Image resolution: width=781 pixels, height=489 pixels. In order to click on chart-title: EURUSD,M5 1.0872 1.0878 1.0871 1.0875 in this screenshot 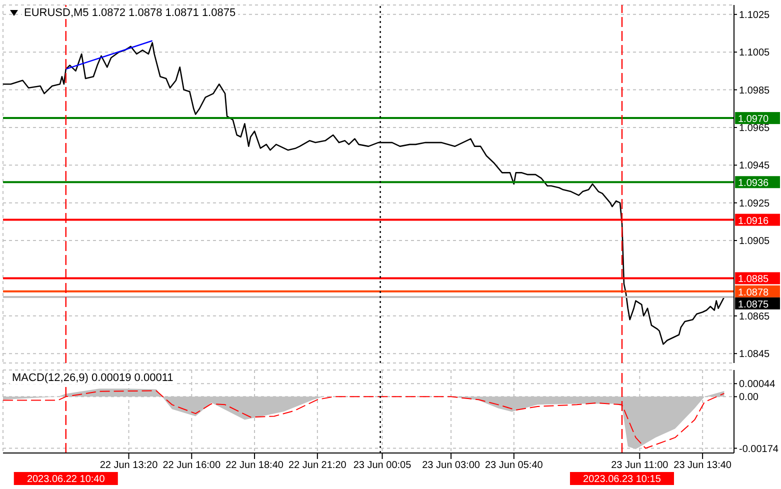, I will do `click(130, 13)`.